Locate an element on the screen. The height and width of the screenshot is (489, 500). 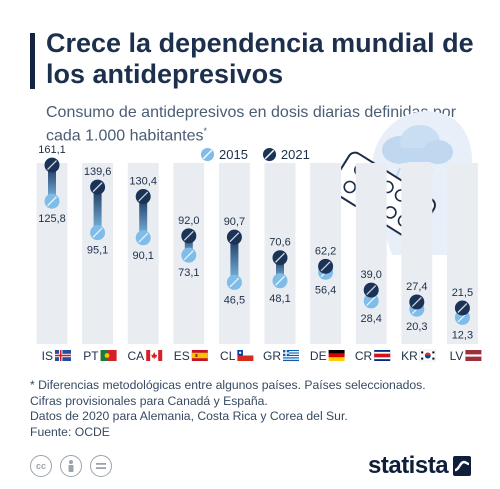
category-label: PT is located at coordinates (91, 356).